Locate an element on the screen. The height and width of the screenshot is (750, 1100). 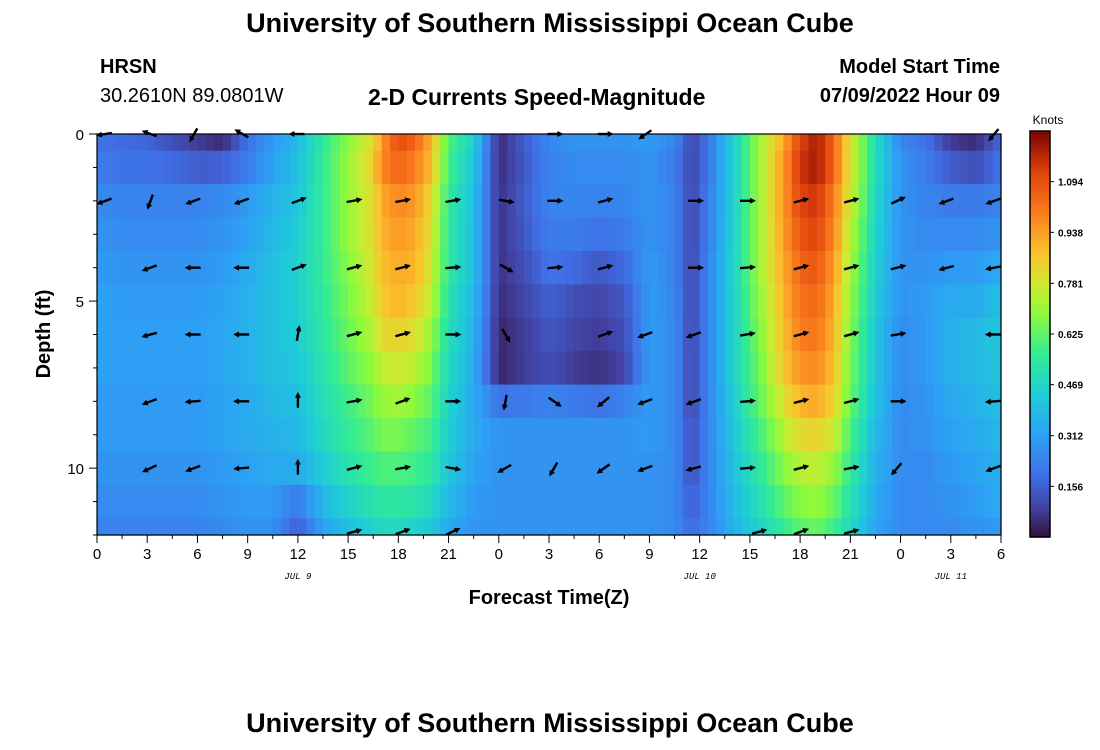
colorbar-tick-label: 0.312 is located at coordinates (1070, 437).